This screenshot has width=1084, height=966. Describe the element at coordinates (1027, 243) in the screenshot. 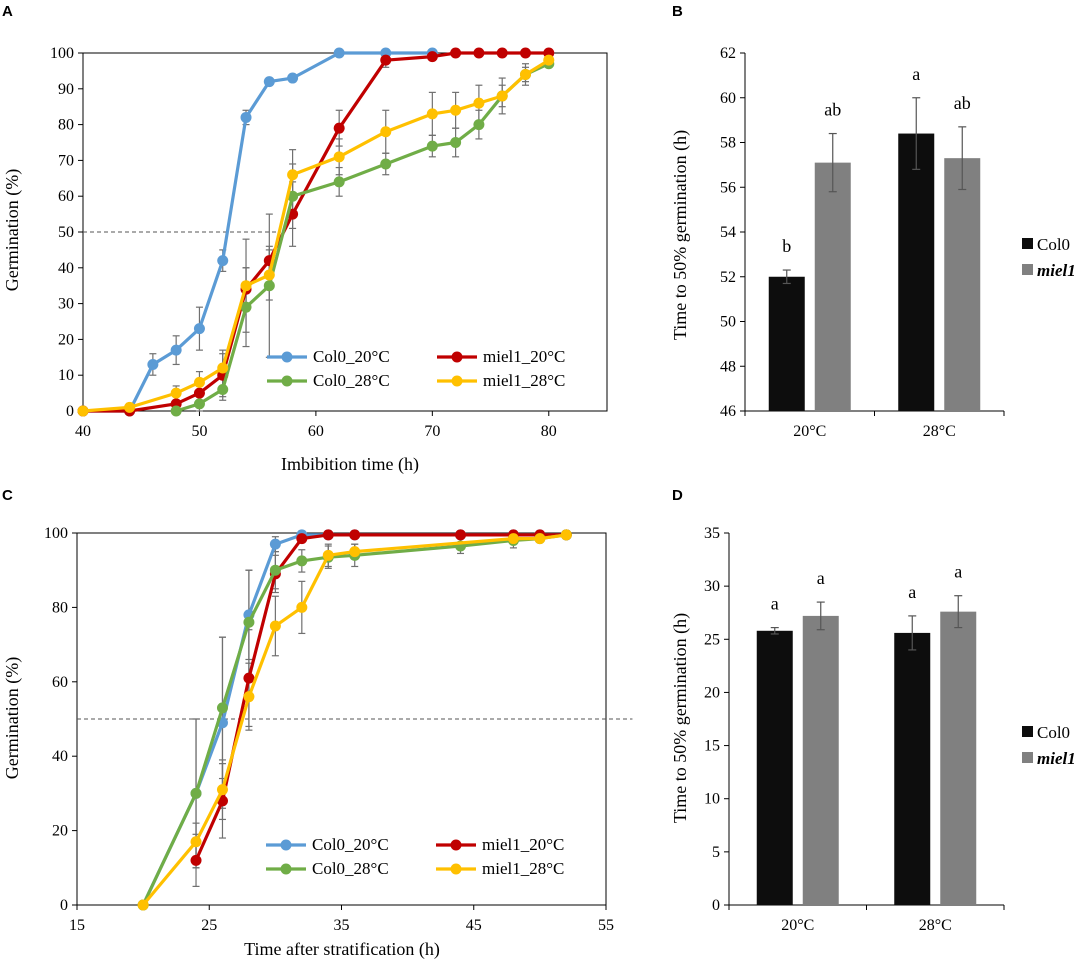

I see `panel-b-legend-swatch-col0` at that location.